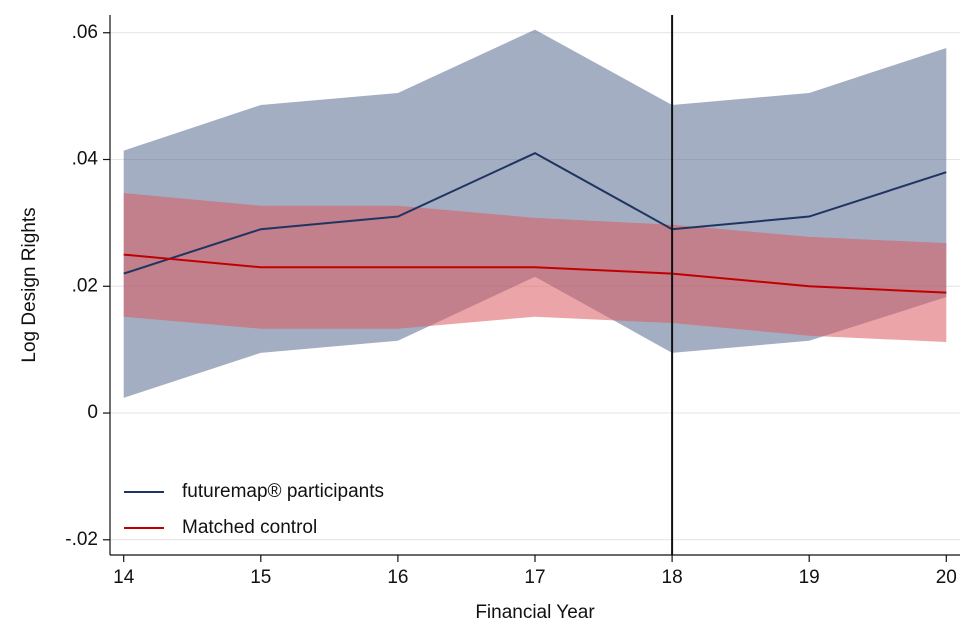 This screenshot has width=963, height=626. Describe the element at coordinates (85, 285) in the screenshot. I see `y-tick-label: .02` at that location.